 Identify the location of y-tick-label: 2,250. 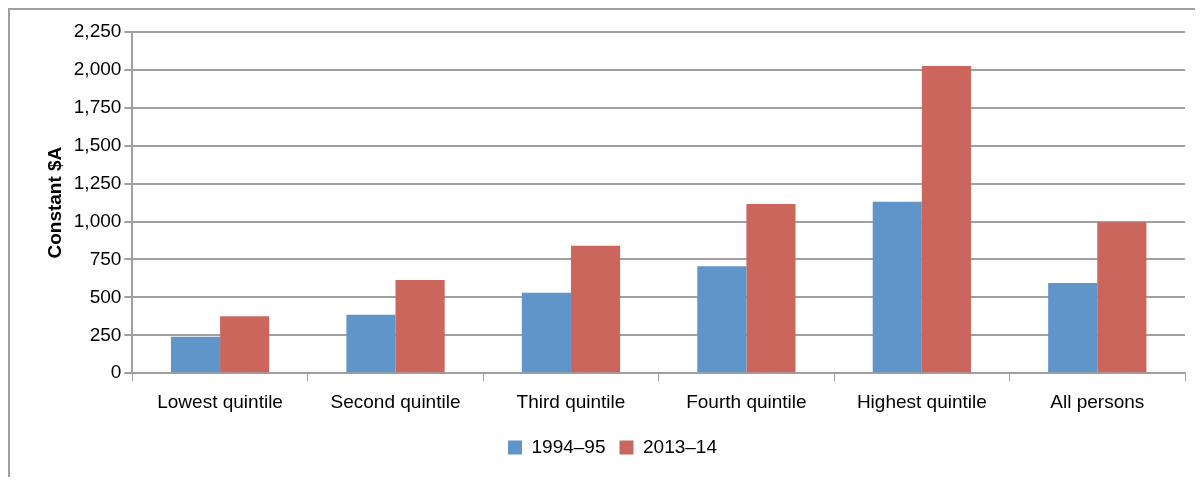
(97, 31).